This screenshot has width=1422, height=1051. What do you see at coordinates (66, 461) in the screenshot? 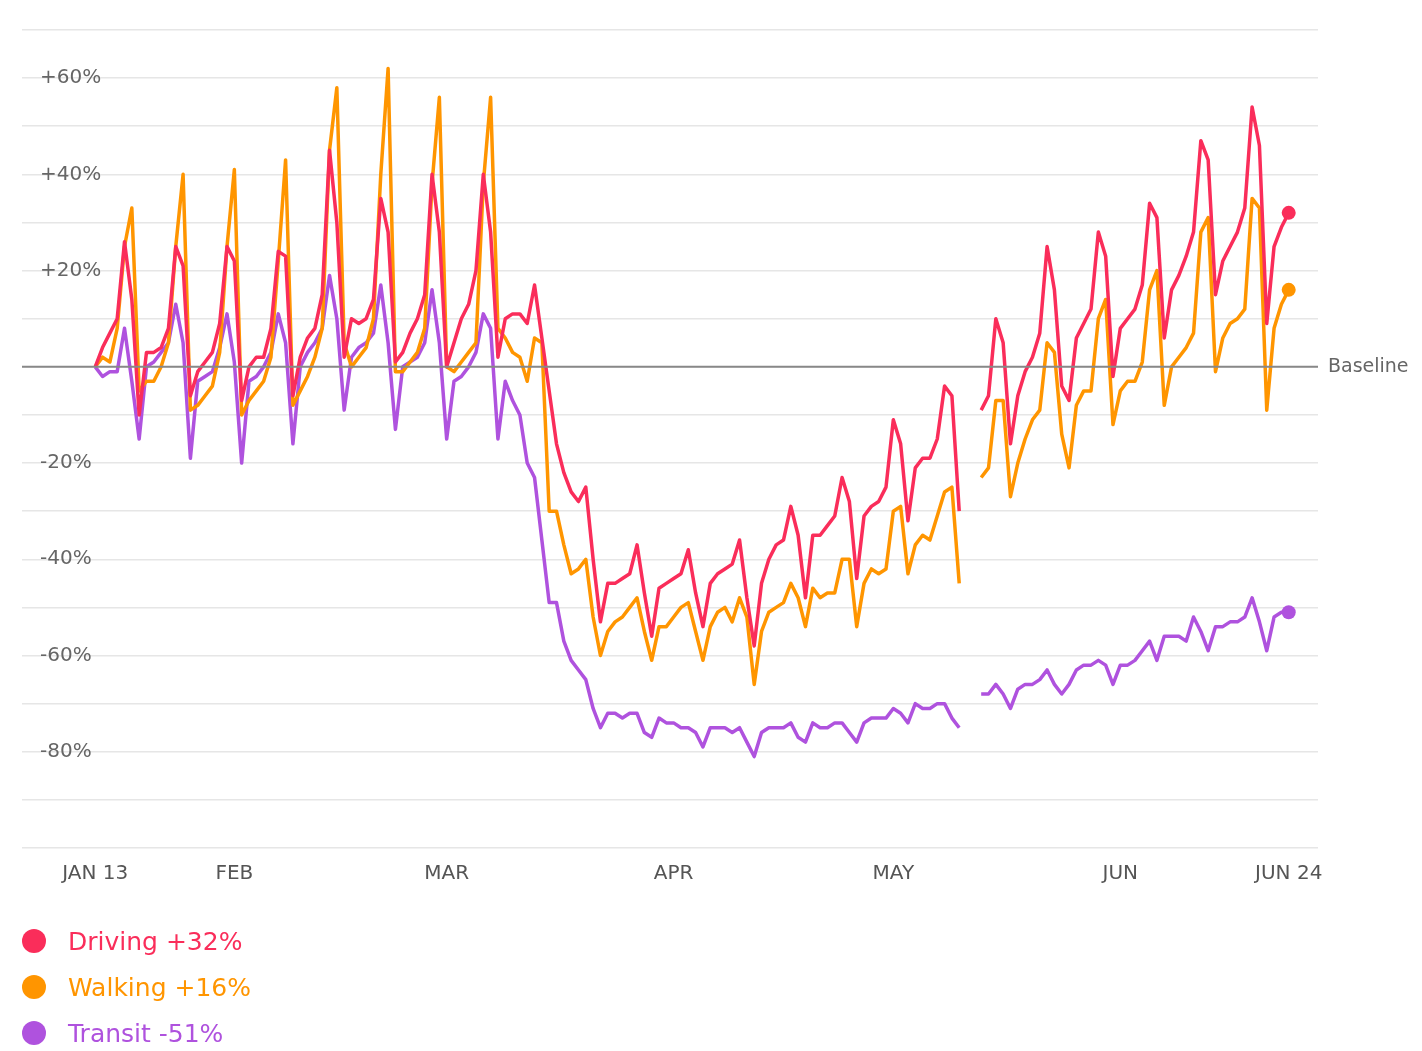
I see `y-tick-label: -20%` at bounding box center [66, 461].